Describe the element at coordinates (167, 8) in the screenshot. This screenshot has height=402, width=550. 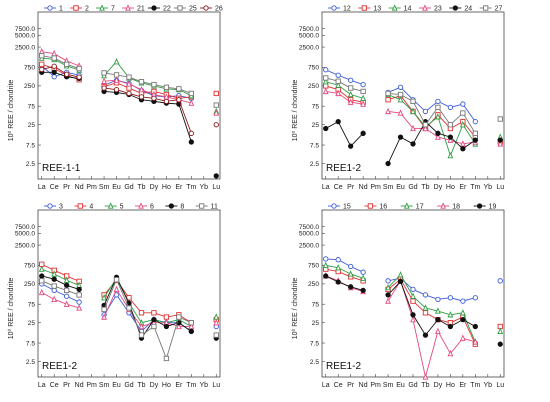
I see `legend-label: 22` at that location.